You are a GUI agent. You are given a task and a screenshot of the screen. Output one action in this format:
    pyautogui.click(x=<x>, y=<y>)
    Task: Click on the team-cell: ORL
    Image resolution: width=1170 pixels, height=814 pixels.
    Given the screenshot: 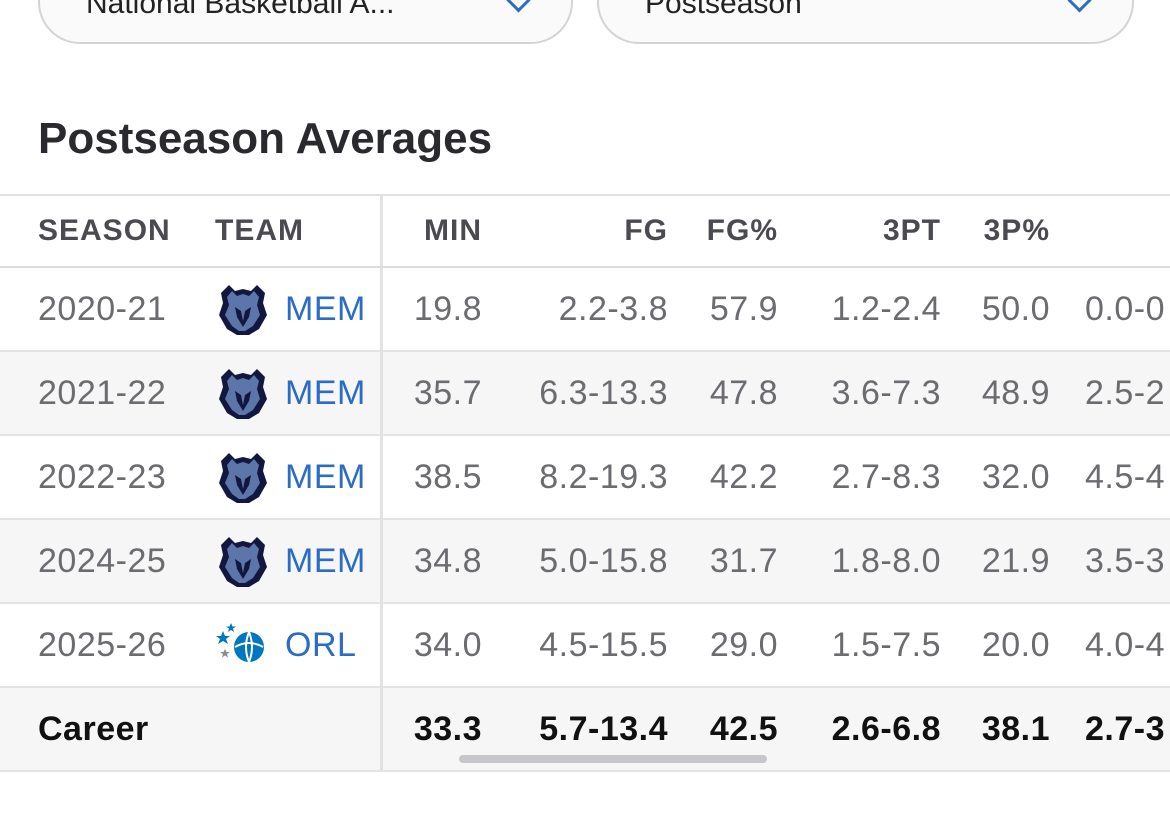 What is the action you would take?
    pyautogui.click(x=285, y=645)
    